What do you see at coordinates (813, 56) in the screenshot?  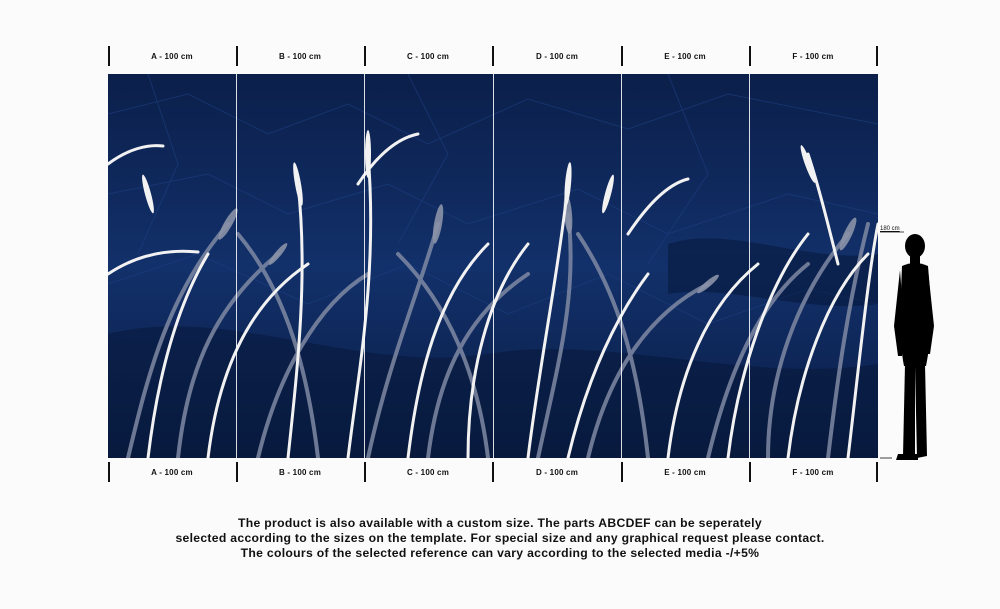 I see `panel-label-f-top: F - 100 cm` at bounding box center [813, 56].